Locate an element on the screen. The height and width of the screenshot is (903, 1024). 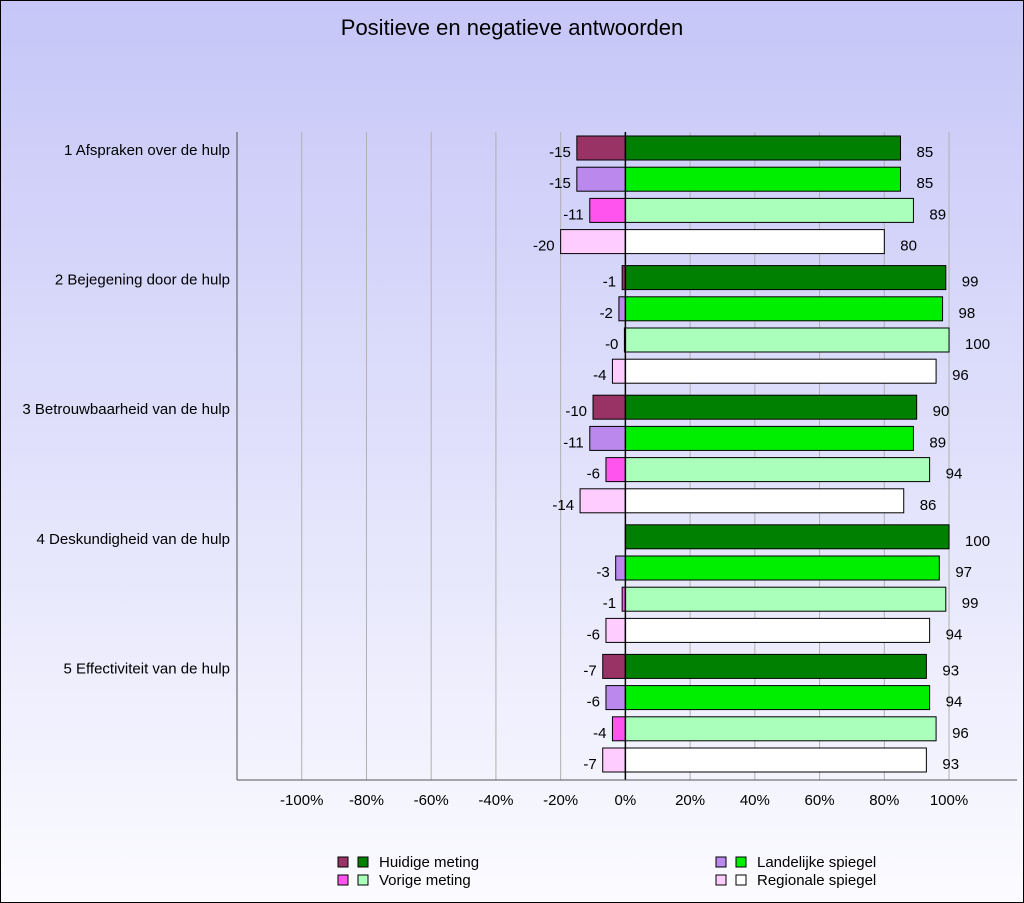
x-tick-label: 80% is located at coordinates (884, 800).